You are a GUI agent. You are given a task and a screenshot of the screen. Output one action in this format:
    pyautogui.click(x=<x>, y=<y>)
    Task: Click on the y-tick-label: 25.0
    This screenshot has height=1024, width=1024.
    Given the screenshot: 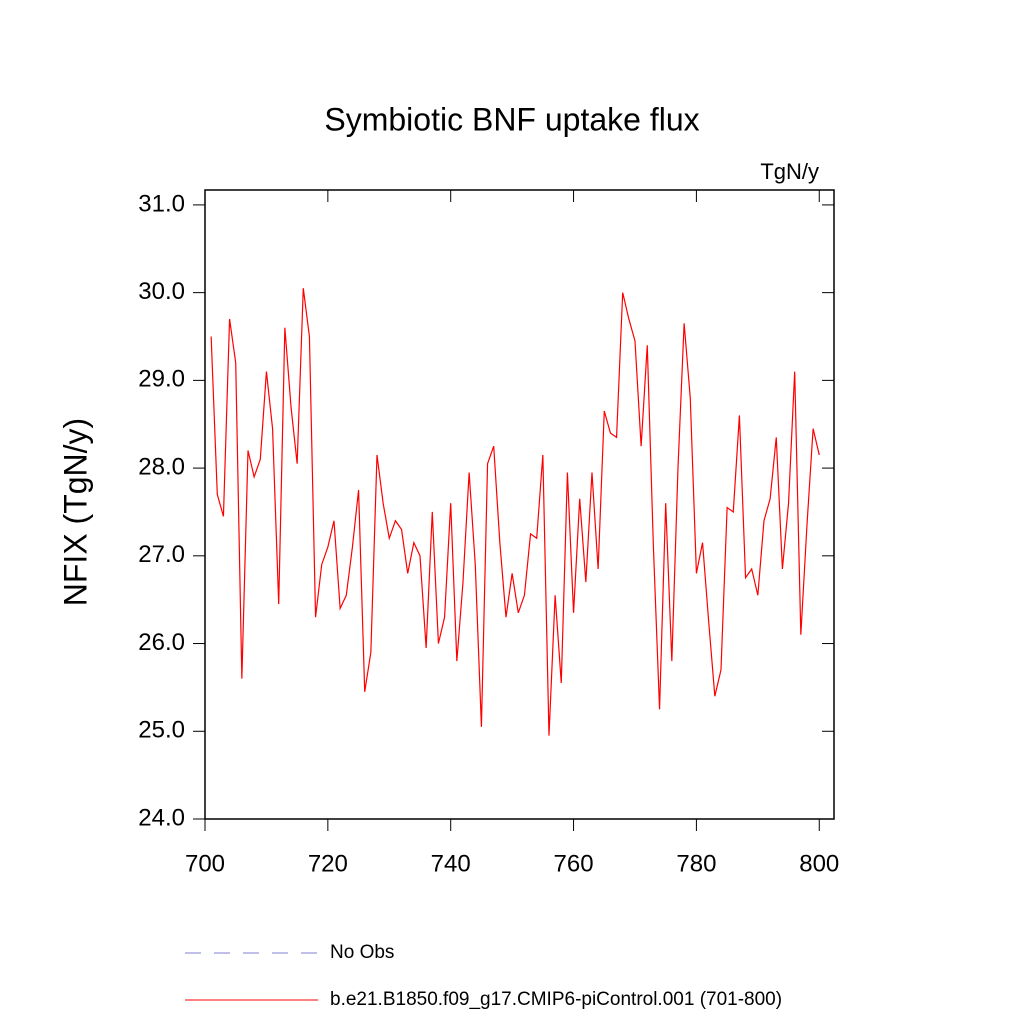 What is the action you would take?
    pyautogui.click(x=161, y=730)
    